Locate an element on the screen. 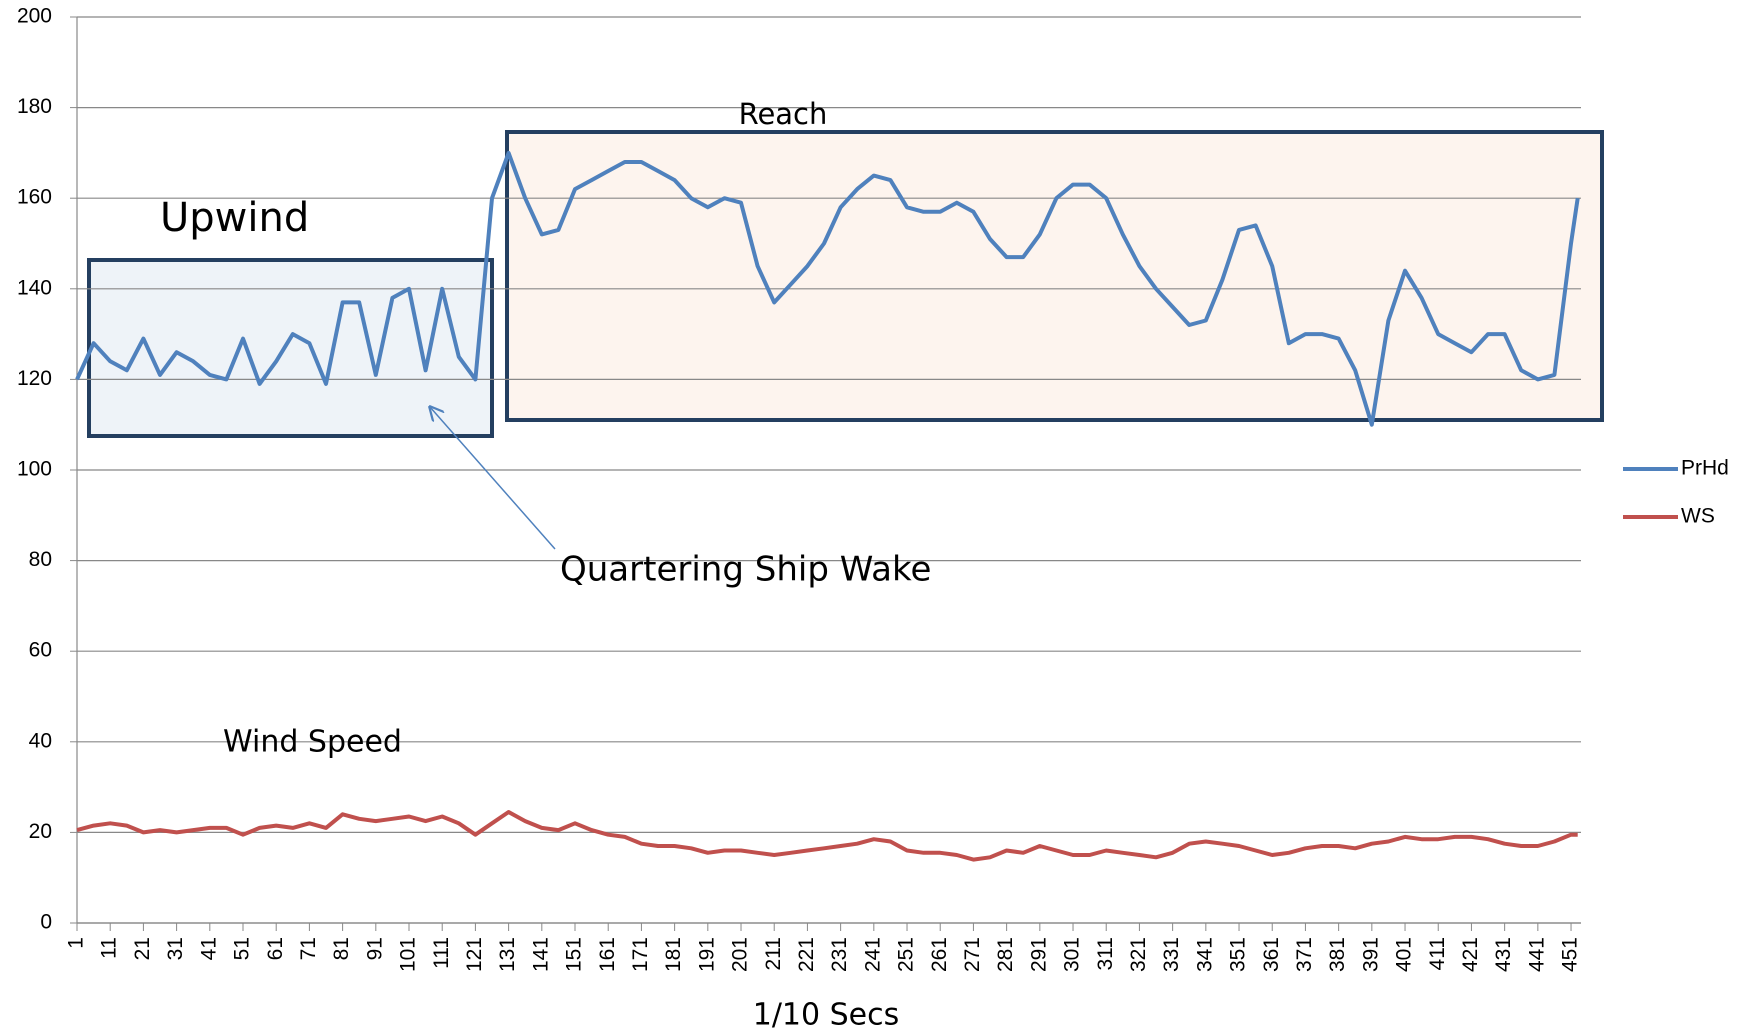 Image resolution: width=1740 pixels, height=1031 pixels. x-tick-label: 191 is located at coordinates (706, 954).